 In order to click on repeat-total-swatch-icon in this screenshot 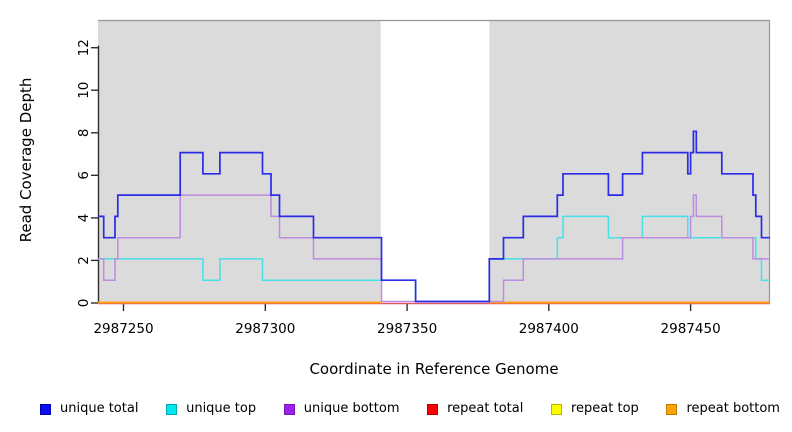, I will do `click(433, 409)`.